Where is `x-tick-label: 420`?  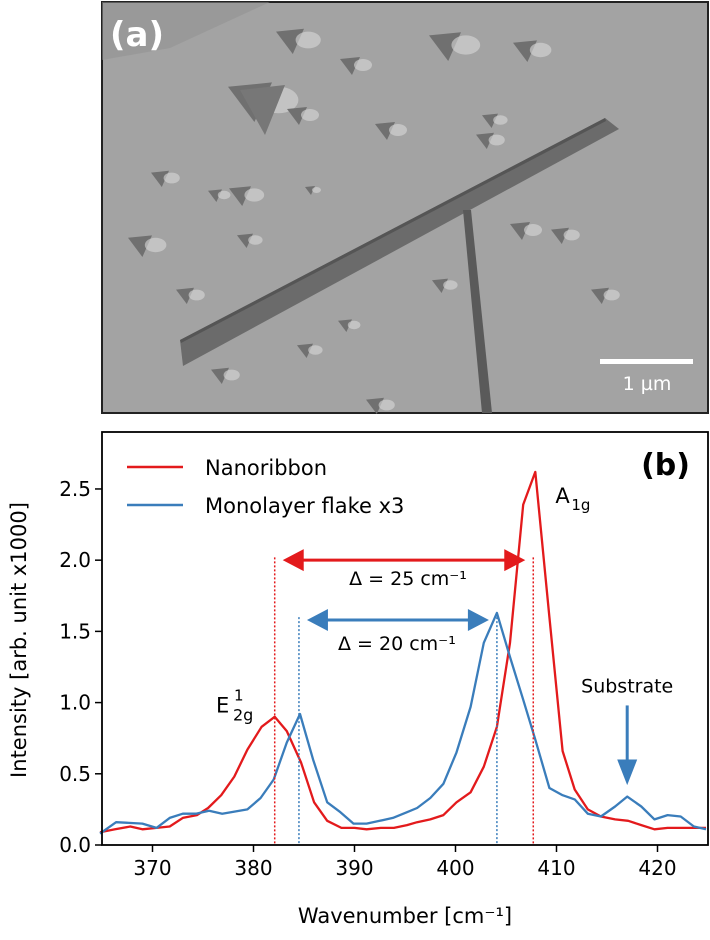 x-tick-label: 420 is located at coordinates (657, 868).